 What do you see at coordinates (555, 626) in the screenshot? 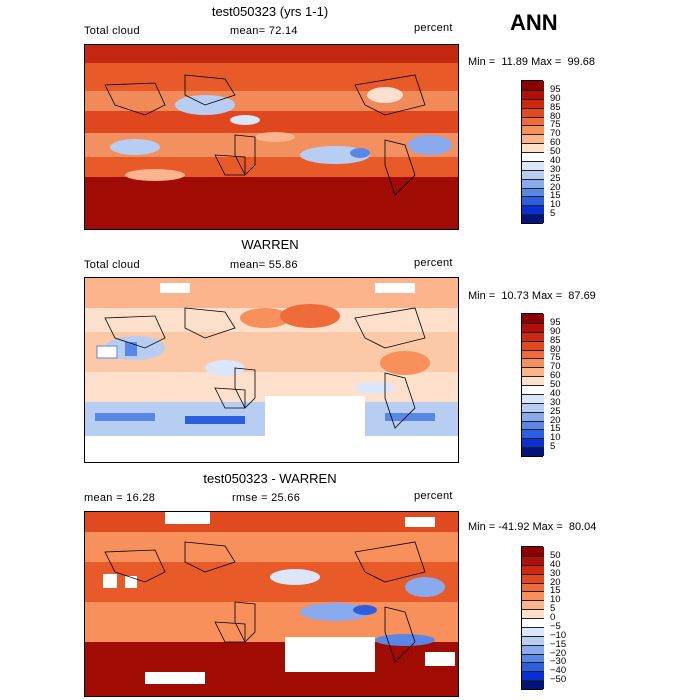
I see `colorbar-label: −5` at bounding box center [555, 626].